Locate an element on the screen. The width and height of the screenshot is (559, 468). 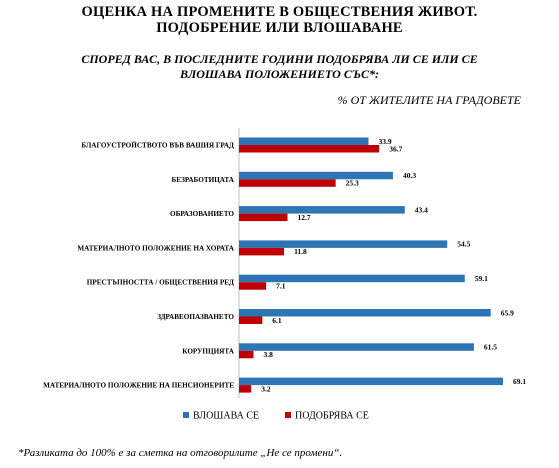
base-note: % ОТ ЖИТЕЛИТЕ НА ГРАДОВЕТЕ is located at coordinates (429, 100).